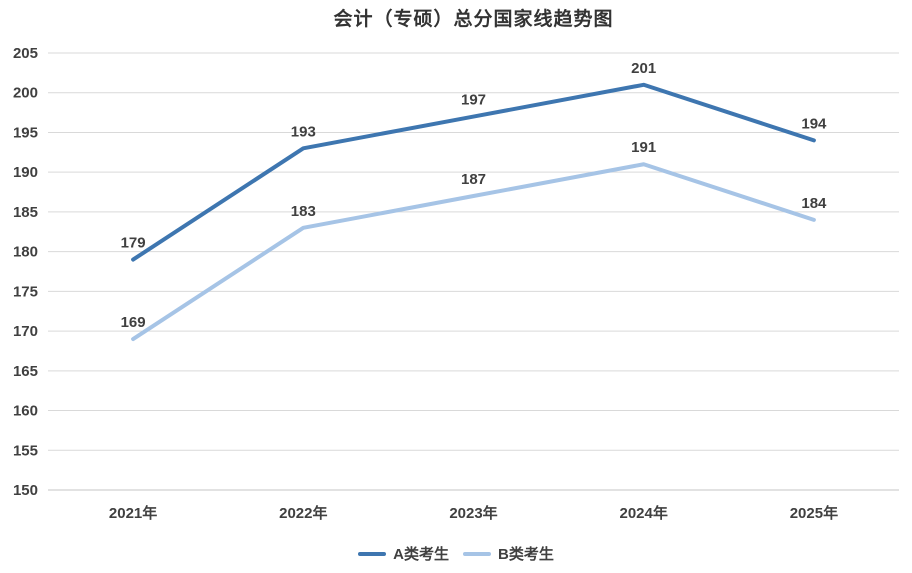 This screenshot has height=573, width=912. Describe the element at coordinates (25, 212) in the screenshot. I see `y-tick-label: 185` at that location.